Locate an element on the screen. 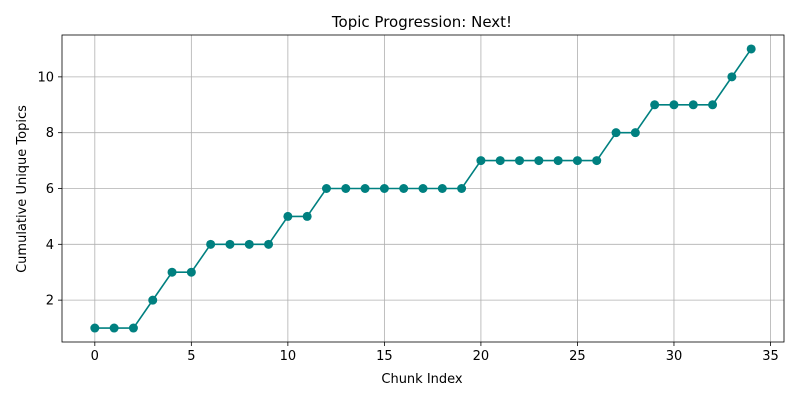 This screenshot has height=400, width=800. x-tick-label: 5 is located at coordinates (191, 356).